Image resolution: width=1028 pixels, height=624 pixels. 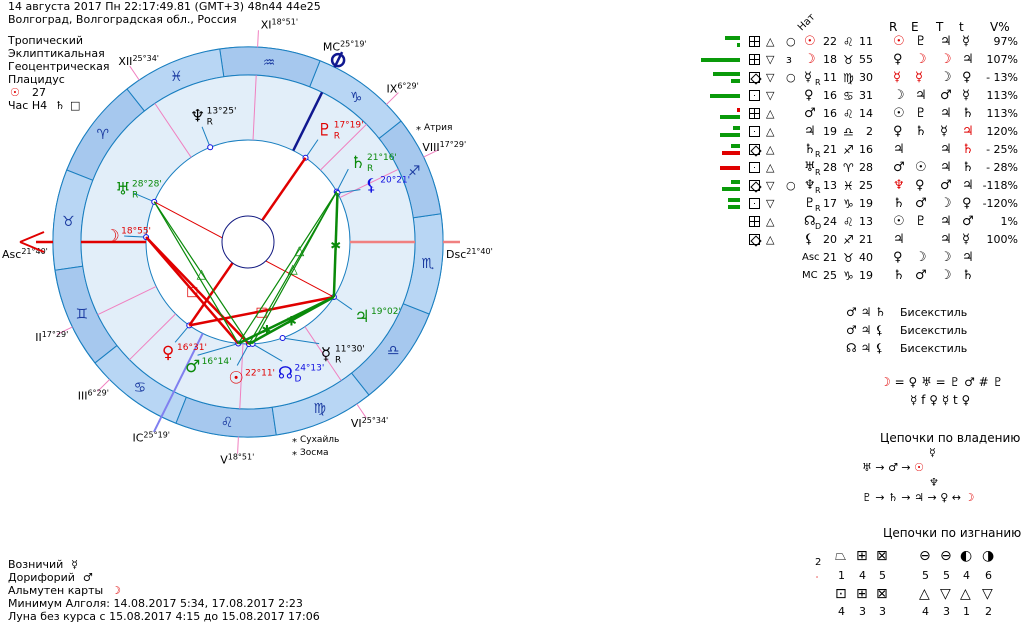 I want to click on house-name: XII, so click(x=125, y=61).